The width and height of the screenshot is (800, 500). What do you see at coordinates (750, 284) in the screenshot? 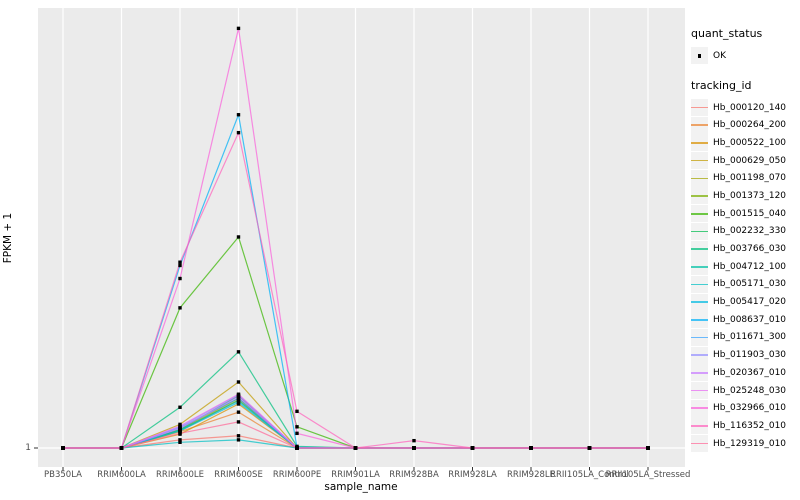
I see `legend-item-label: Hb_005171_030` at bounding box center [750, 284].